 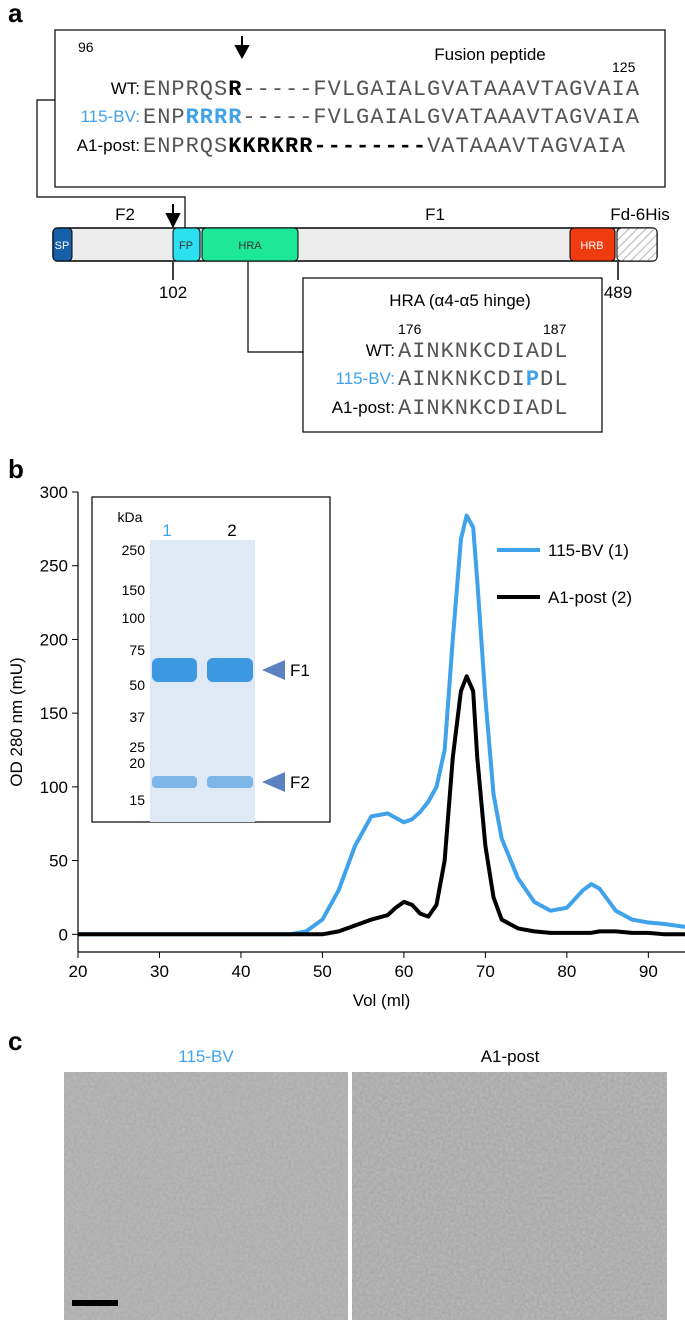 I want to click on band-arrow, so click(x=273, y=726).